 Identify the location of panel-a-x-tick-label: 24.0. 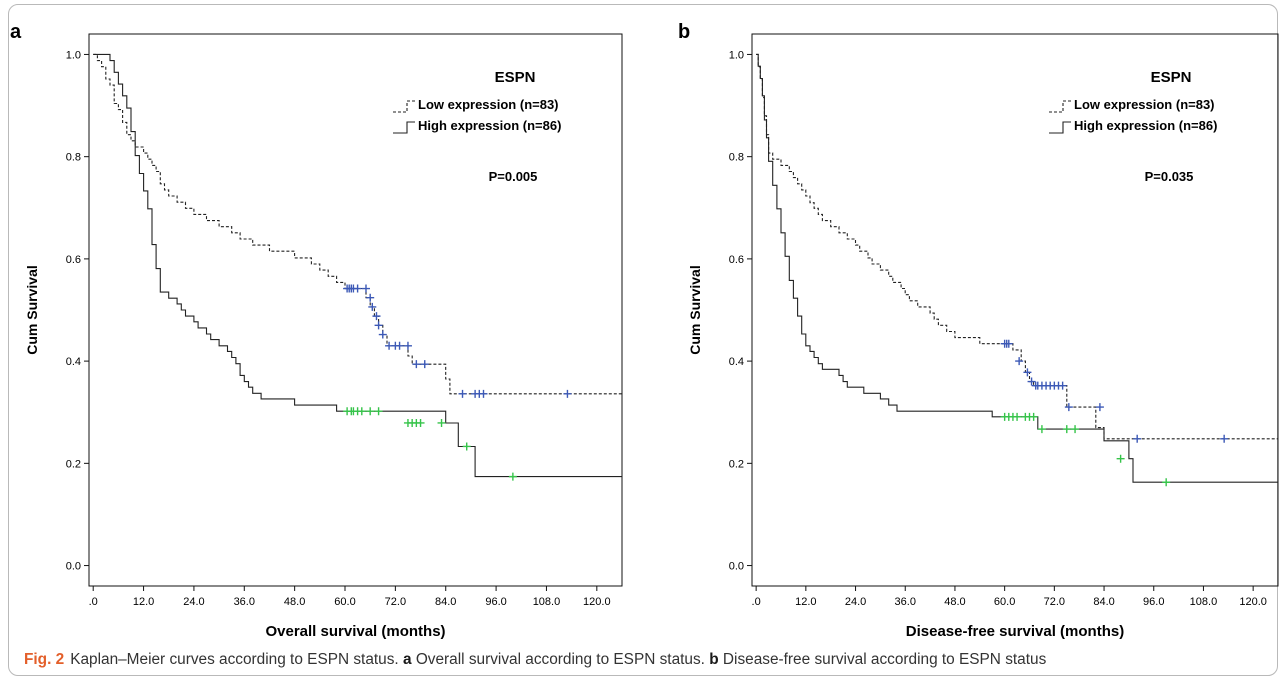
(193, 602).